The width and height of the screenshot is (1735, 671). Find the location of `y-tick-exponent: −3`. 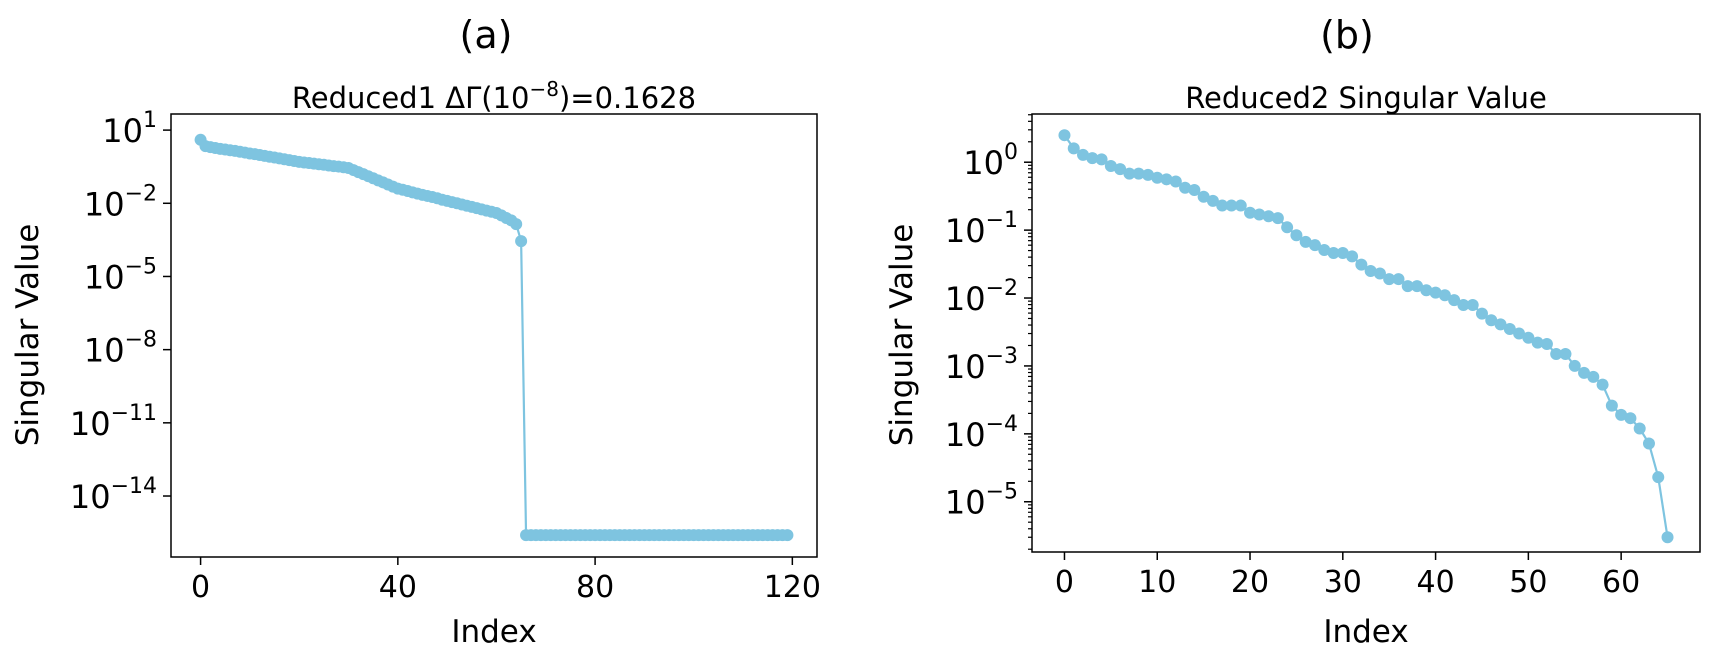

y-tick-exponent: −3 is located at coordinates (1002, 356).